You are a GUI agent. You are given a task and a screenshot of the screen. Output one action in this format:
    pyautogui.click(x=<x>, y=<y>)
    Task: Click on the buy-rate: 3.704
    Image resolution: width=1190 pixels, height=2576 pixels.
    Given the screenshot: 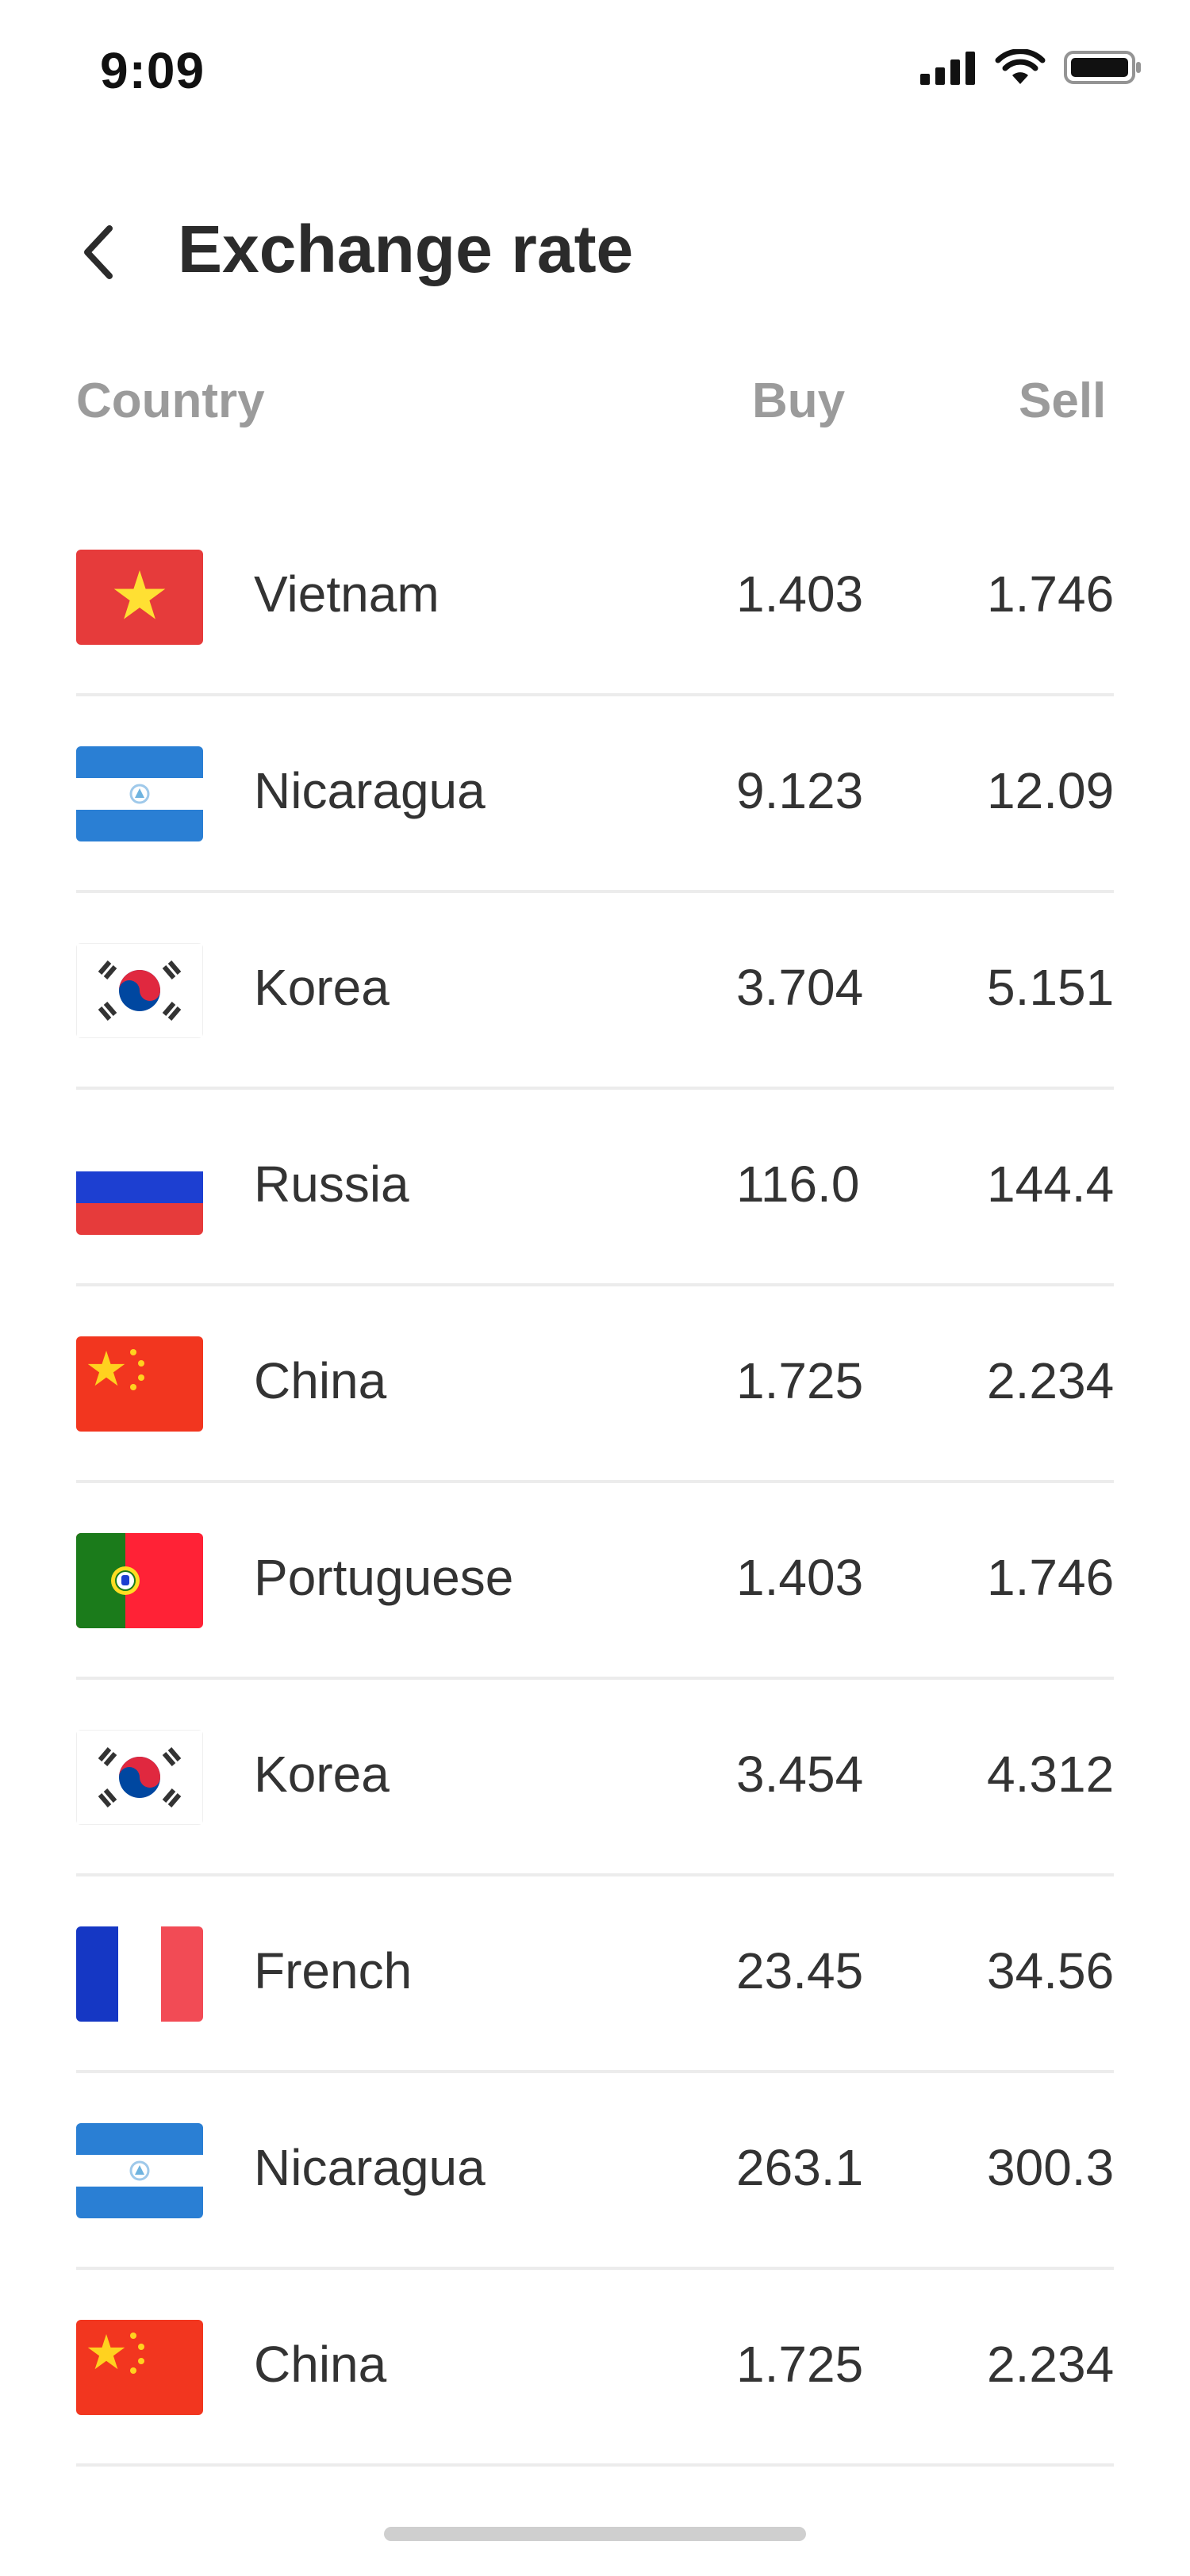 What is the action you would take?
    pyautogui.click(x=800, y=988)
    